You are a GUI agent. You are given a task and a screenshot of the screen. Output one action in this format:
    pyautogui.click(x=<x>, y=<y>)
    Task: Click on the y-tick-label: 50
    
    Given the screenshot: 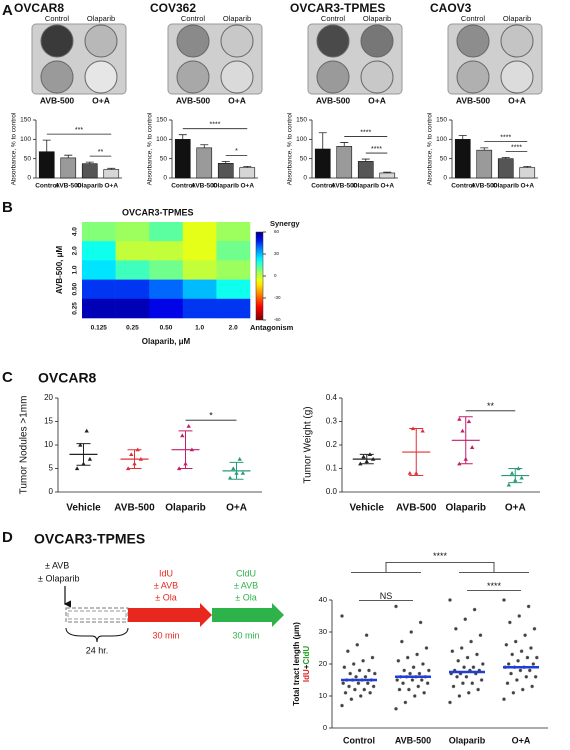 What is the action you would take?
    pyautogui.click(x=28, y=158)
    